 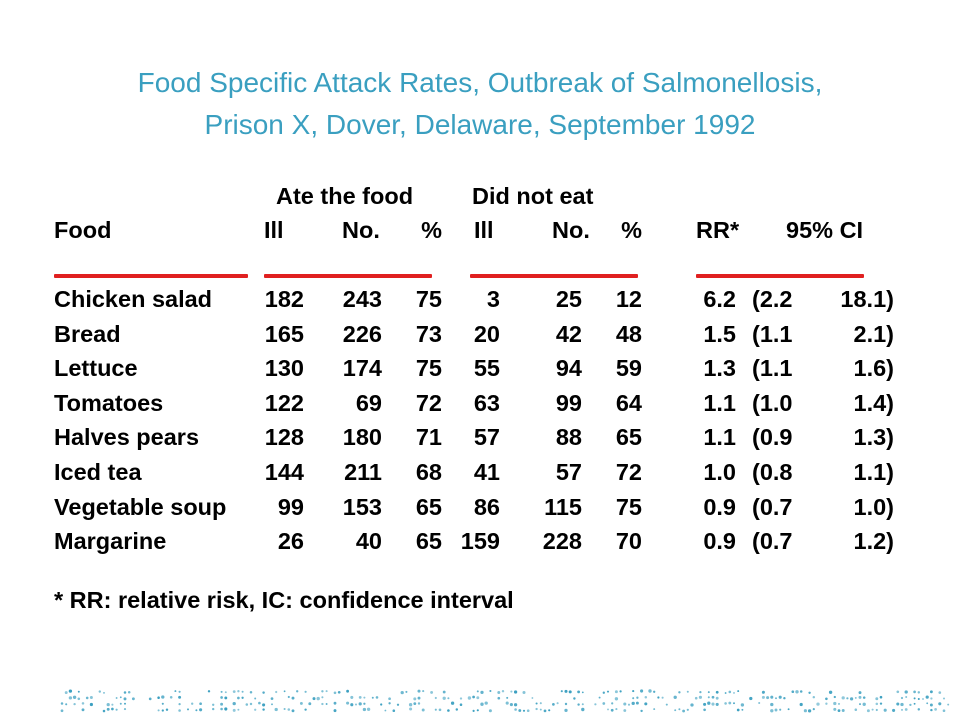 What do you see at coordinates (363, 472) in the screenshot?
I see `cell-ate-no: 211` at bounding box center [363, 472].